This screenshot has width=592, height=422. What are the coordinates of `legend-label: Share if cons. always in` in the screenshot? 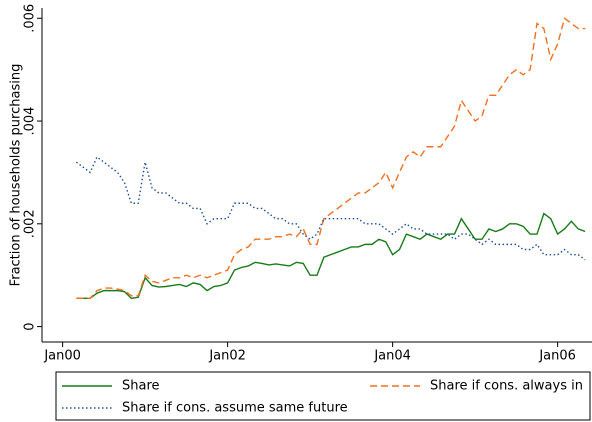 It's located at (506, 386).